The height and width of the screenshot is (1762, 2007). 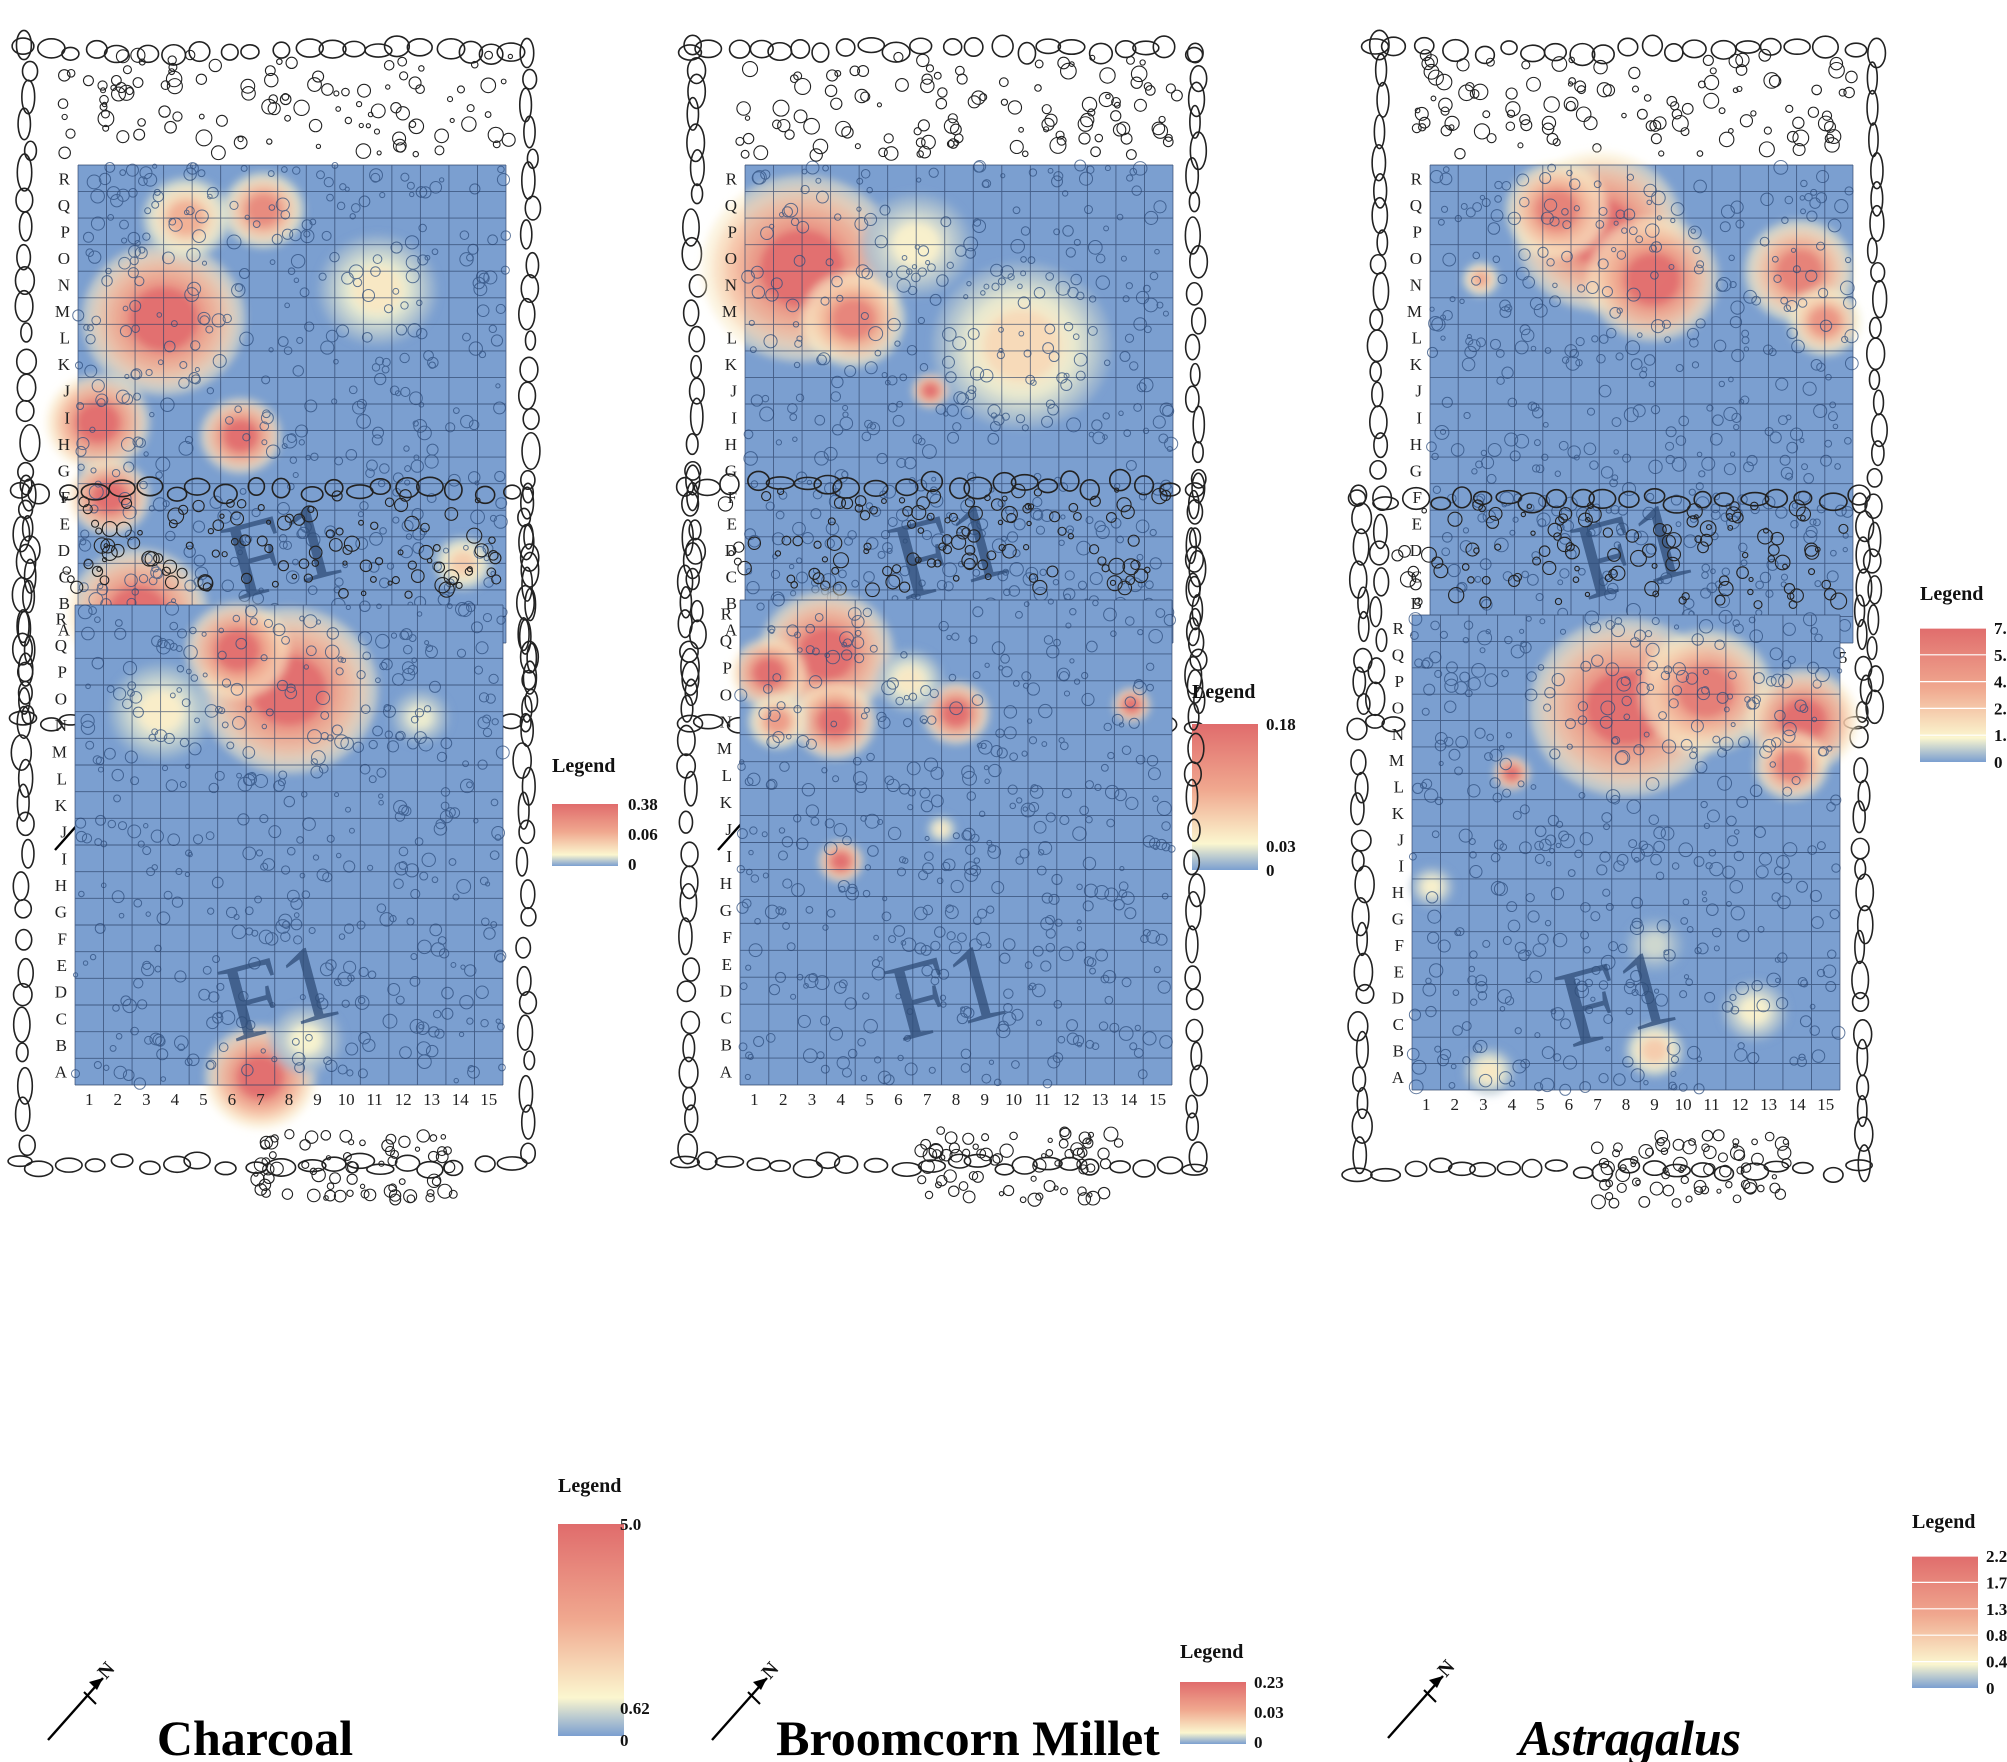 I want to click on row-label-Q: Q, so click(x=726, y=640).